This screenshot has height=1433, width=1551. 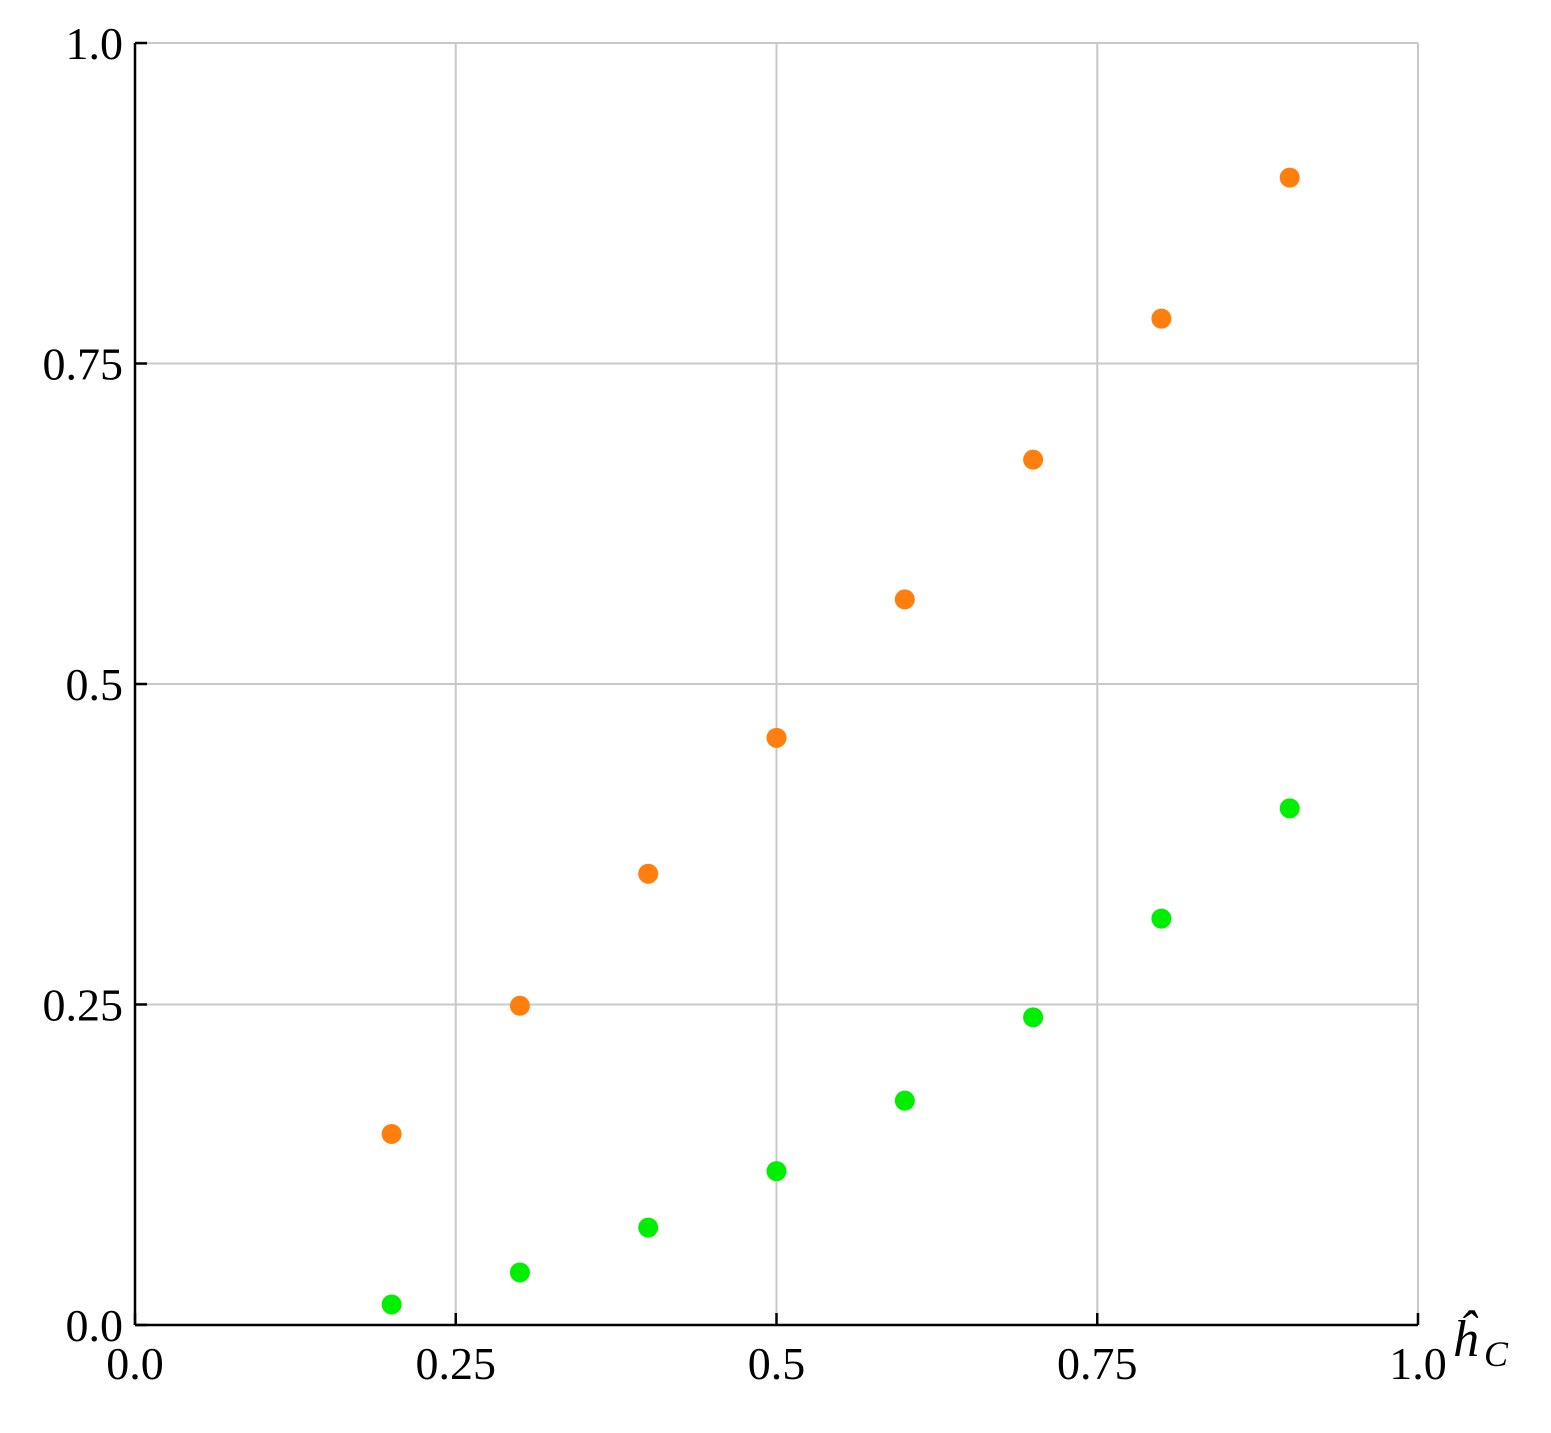 What do you see at coordinates (456, 1363) in the screenshot?
I see `x-tick-label: 0.25` at bounding box center [456, 1363].